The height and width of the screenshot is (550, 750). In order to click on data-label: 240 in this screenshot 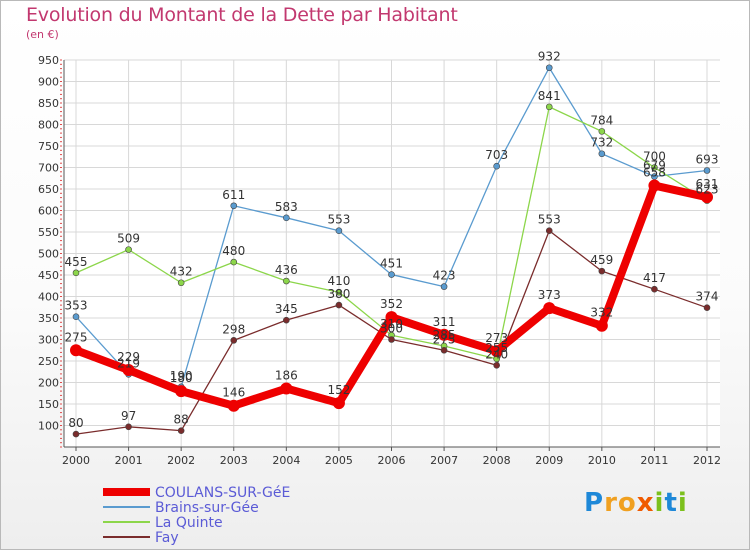, I will do `click(496, 354)`.